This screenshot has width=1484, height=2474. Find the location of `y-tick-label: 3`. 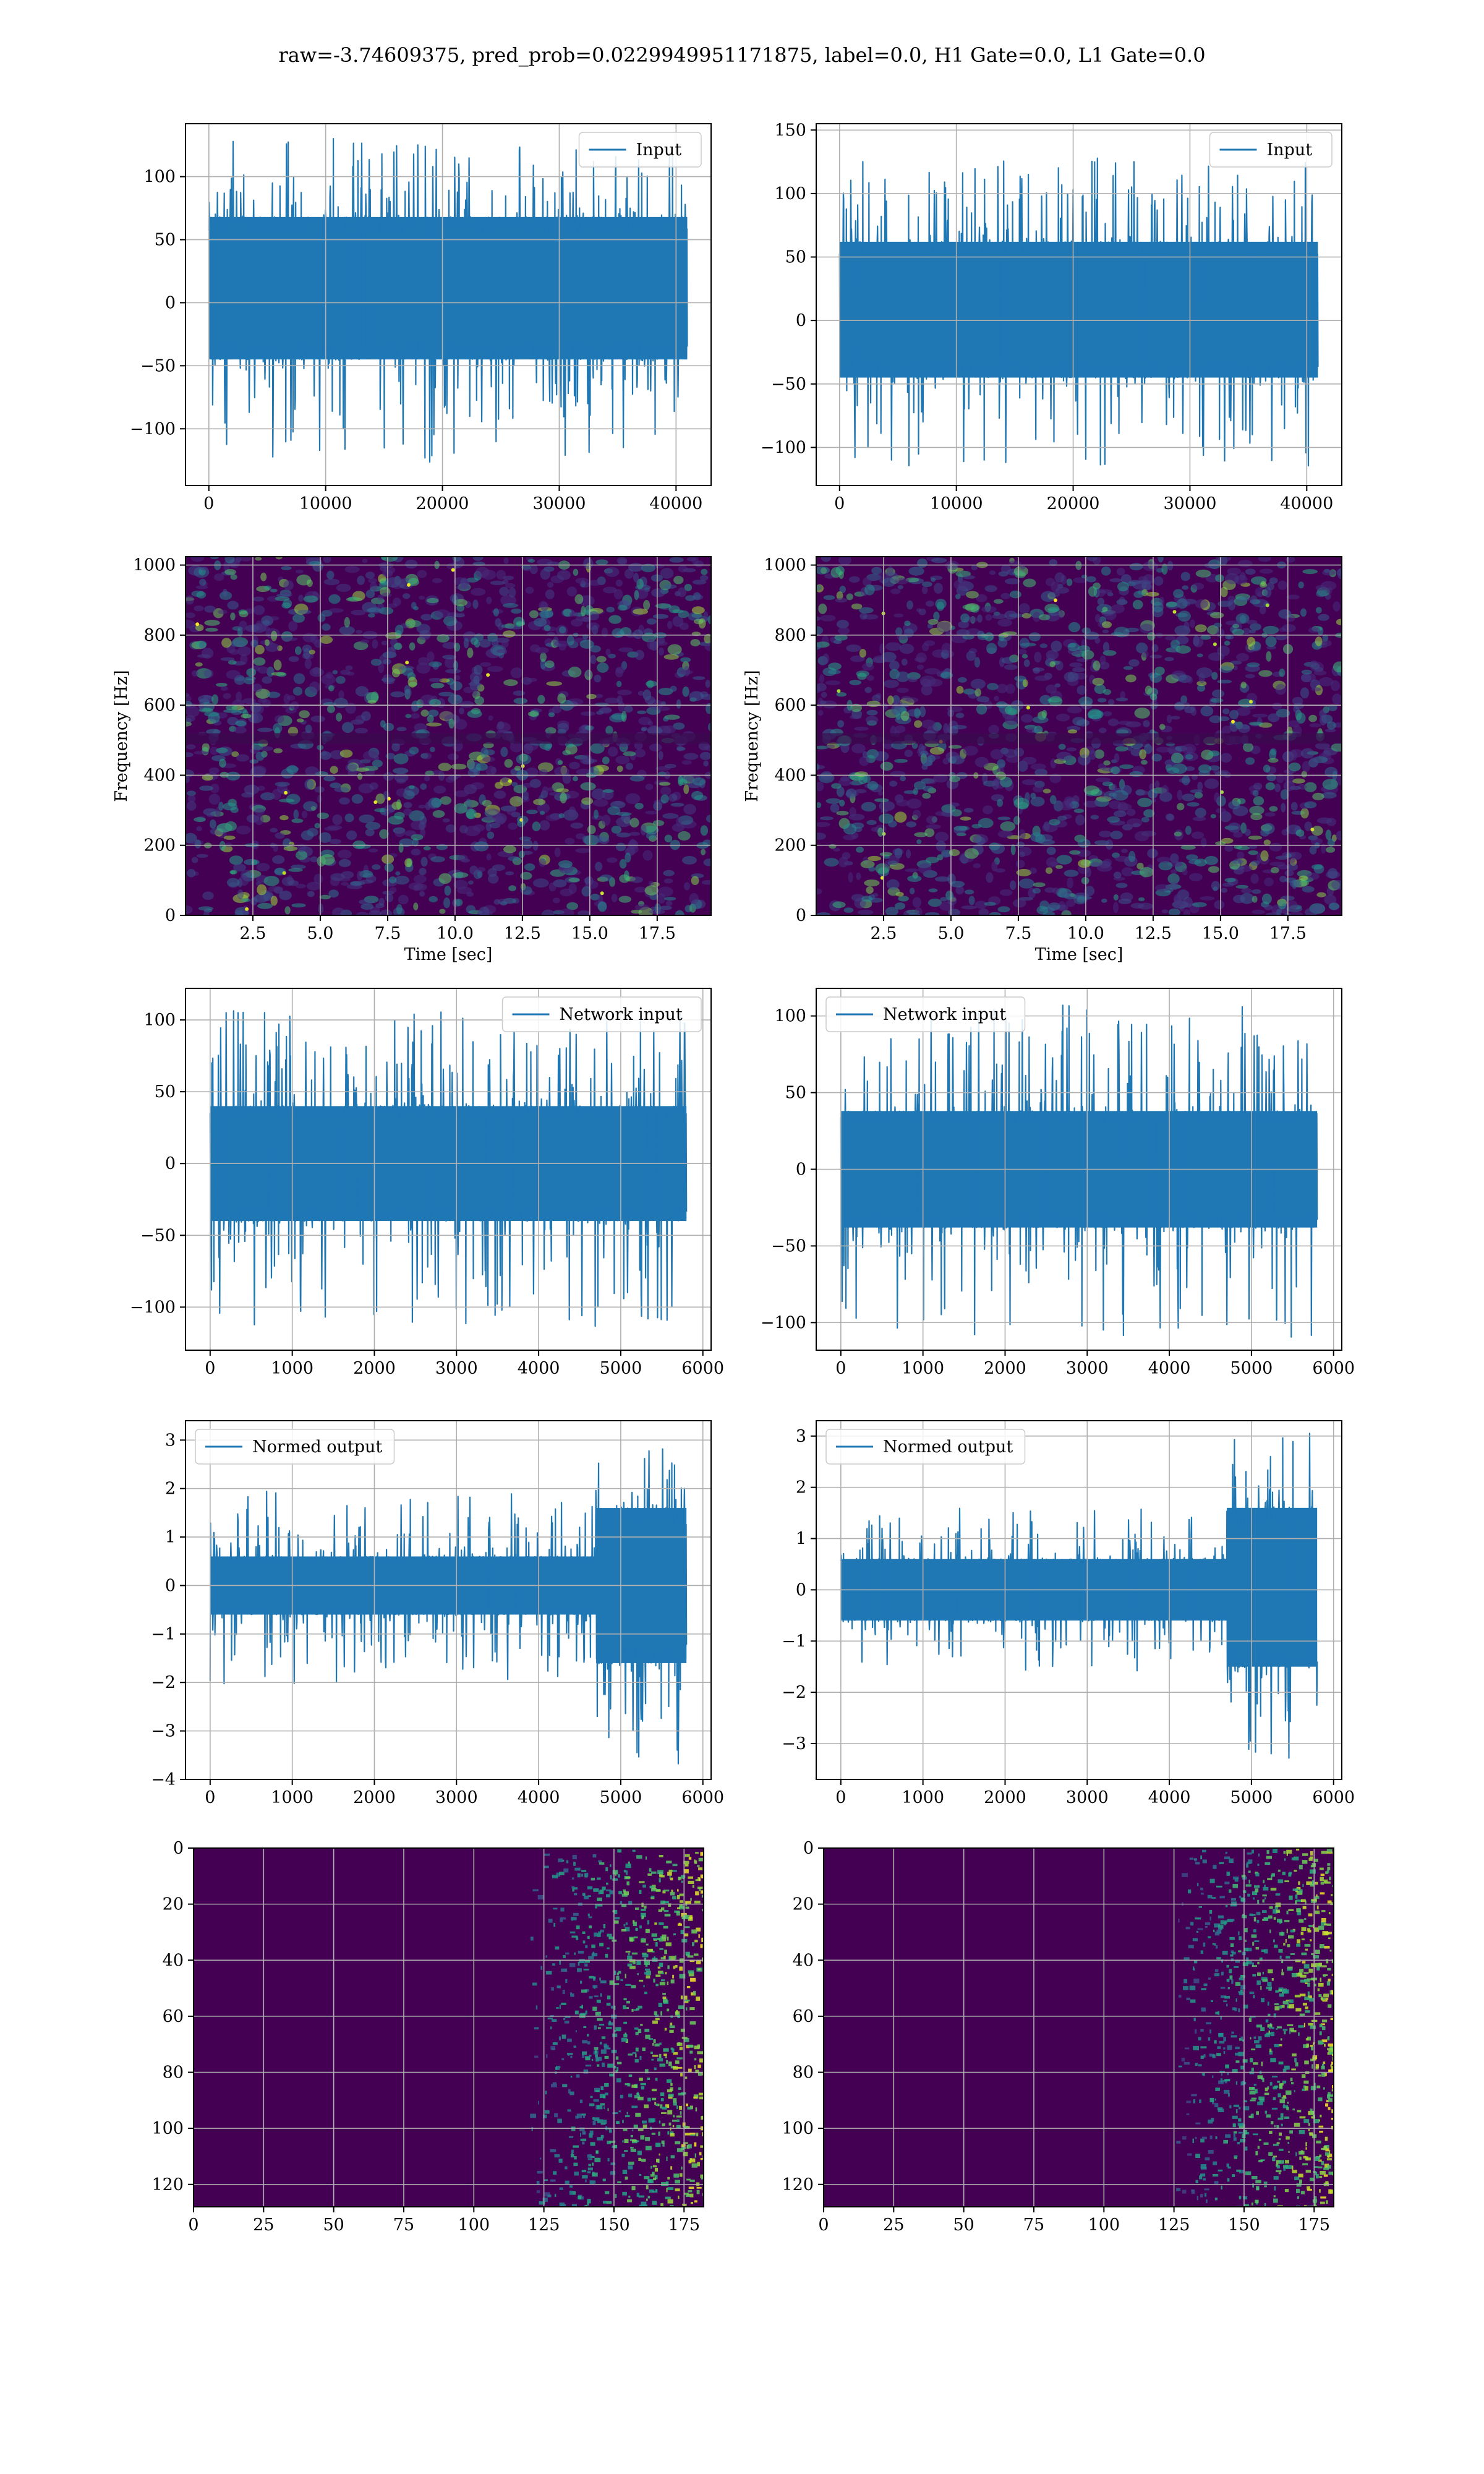

y-tick-label: 3 is located at coordinates (801, 1436).